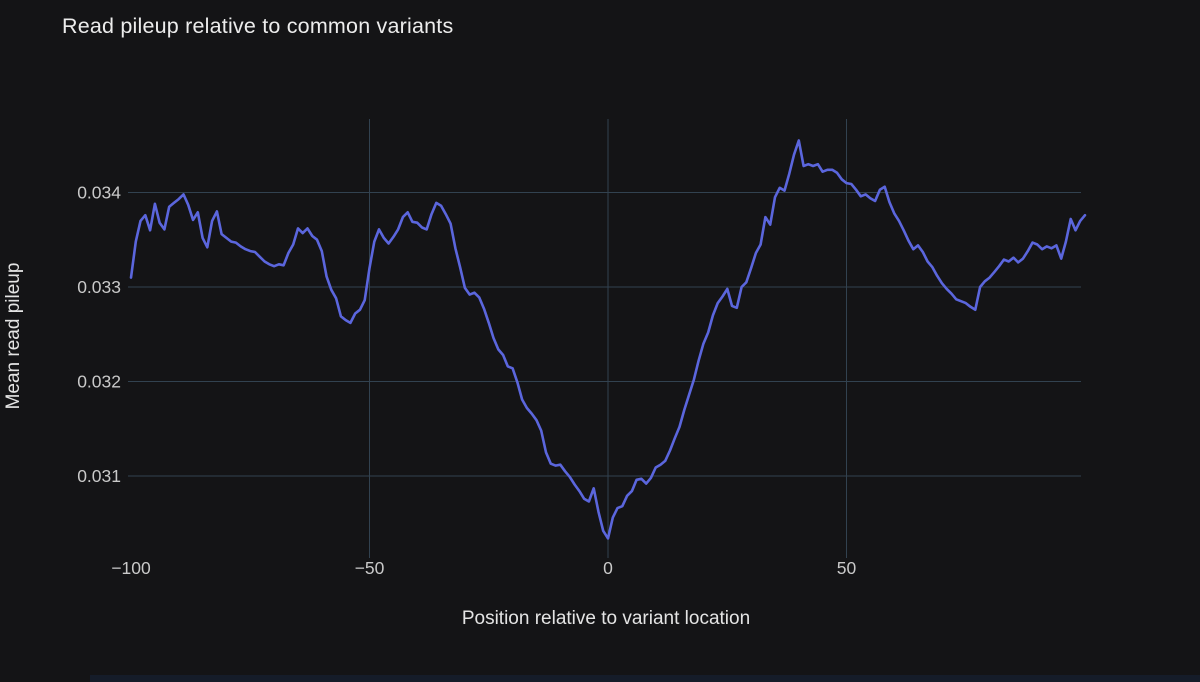 This screenshot has height=682, width=1200. What do you see at coordinates (847, 568) in the screenshot?
I see `x-tick-label: 50` at bounding box center [847, 568].